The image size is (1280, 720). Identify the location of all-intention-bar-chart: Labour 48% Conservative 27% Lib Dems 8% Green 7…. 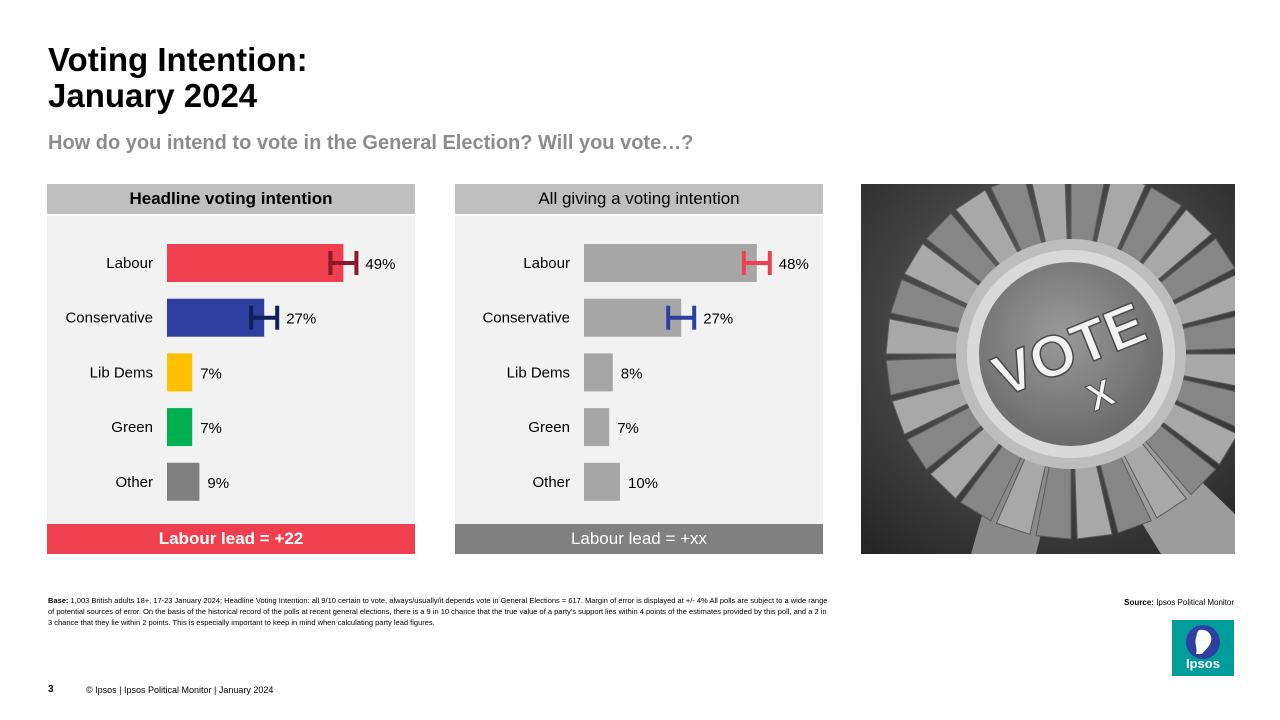
(645, 372).